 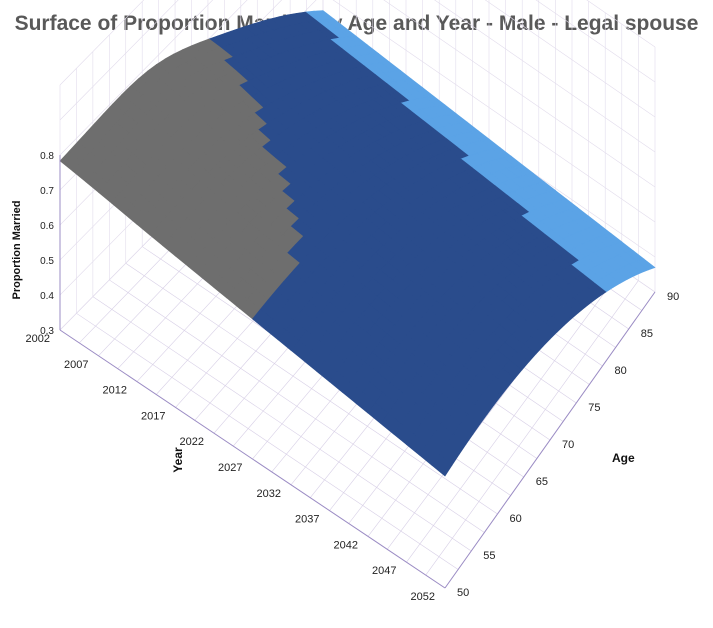 What do you see at coordinates (47, 331) in the screenshot?
I see `z-tick-label: 0.3` at bounding box center [47, 331].